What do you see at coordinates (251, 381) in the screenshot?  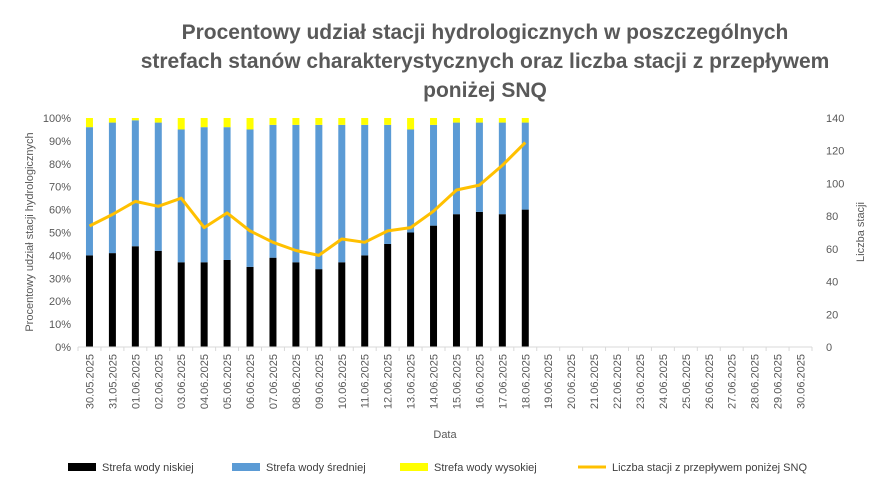 I see `x-tick-label: 06.06.2025` at bounding box center [251, 381].